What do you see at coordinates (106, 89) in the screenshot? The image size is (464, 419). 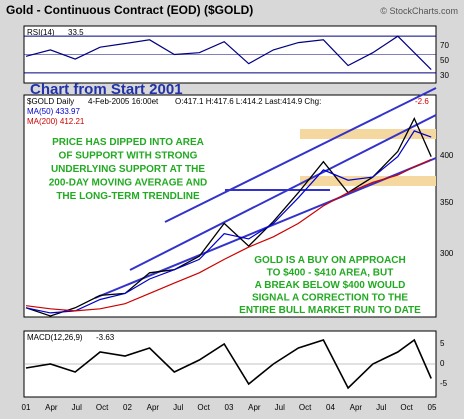 I see `overlay-title: Chart from Start 2001` at bounding box center [106, 89].